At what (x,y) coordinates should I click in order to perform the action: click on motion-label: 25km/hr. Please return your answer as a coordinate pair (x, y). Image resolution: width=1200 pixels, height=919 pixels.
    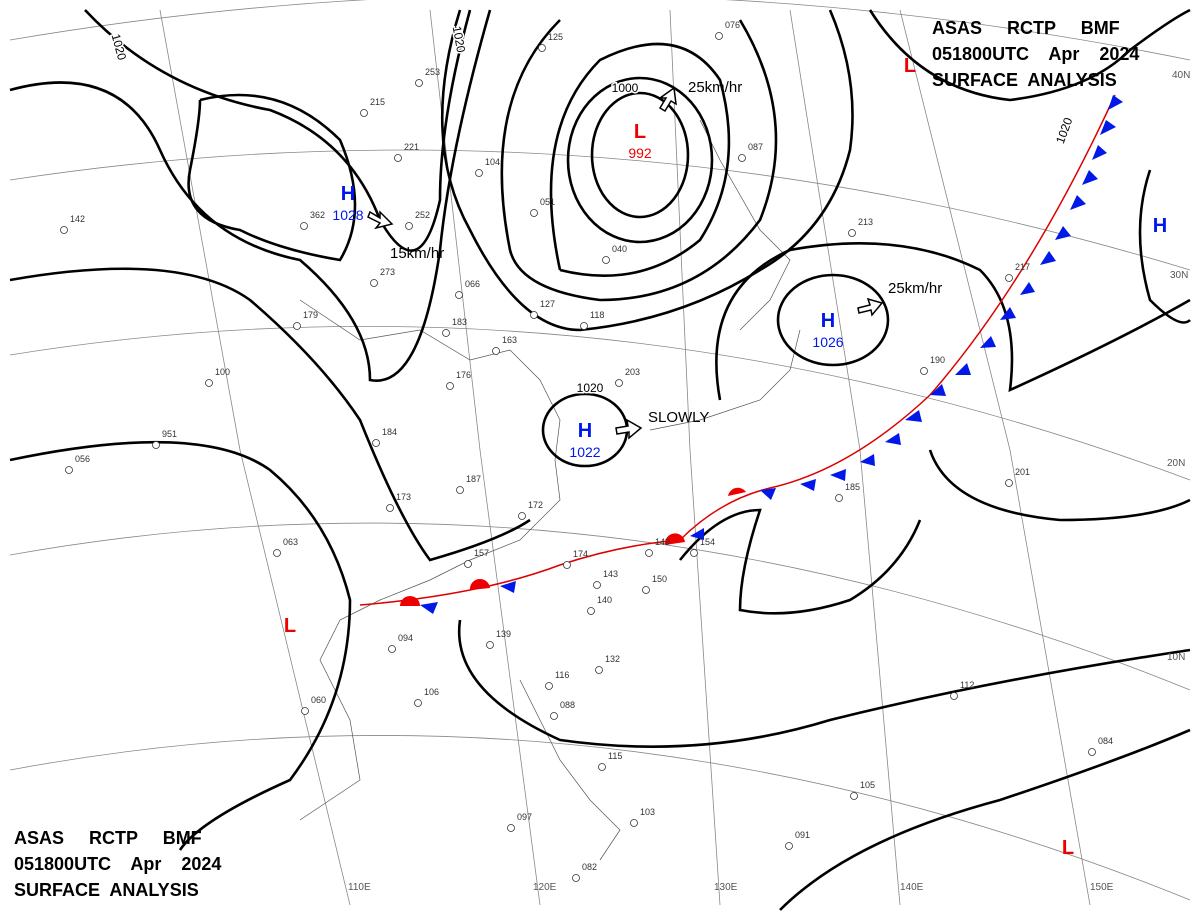
    Looking at the image, I should click on (715, 87).